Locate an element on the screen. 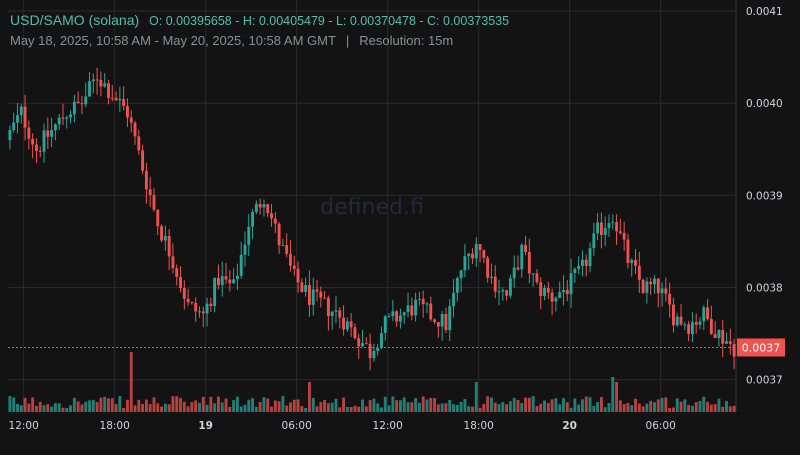 This screenshot has height=455, width=800. symbol-label: USD/SAMO (solana) is located at coordinates (75, 20).